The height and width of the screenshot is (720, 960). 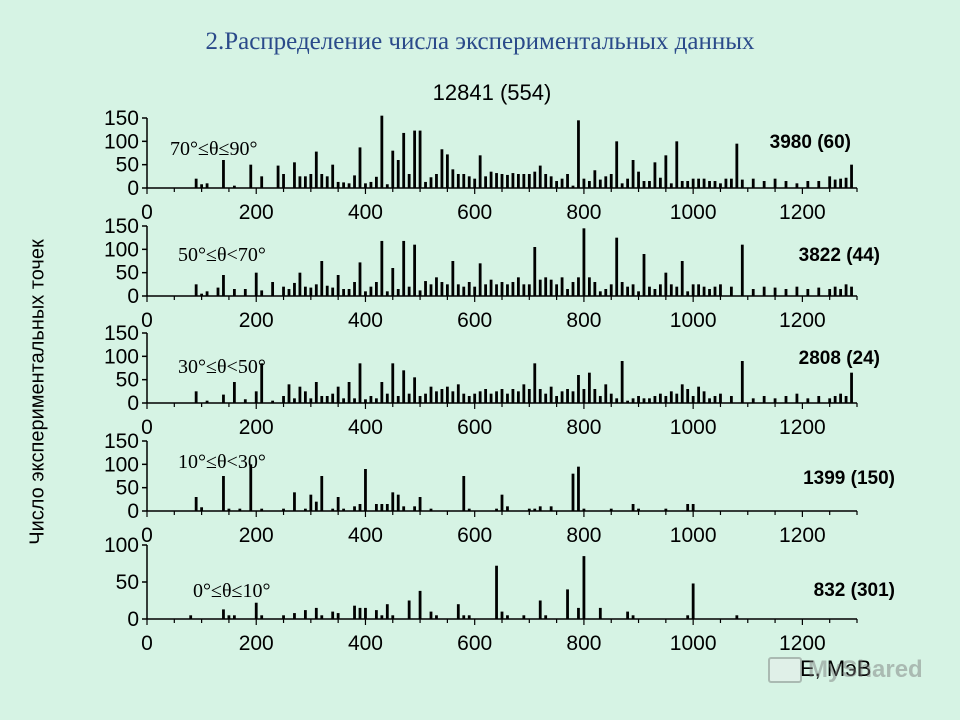 I want to click on y-tick-label: 100, so click(x=121, y=545).